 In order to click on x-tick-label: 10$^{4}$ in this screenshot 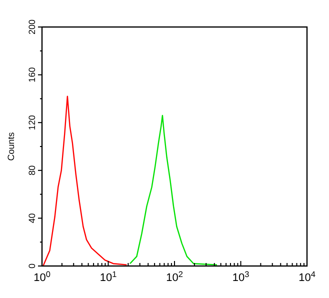, I will do `click(307, 277)`.